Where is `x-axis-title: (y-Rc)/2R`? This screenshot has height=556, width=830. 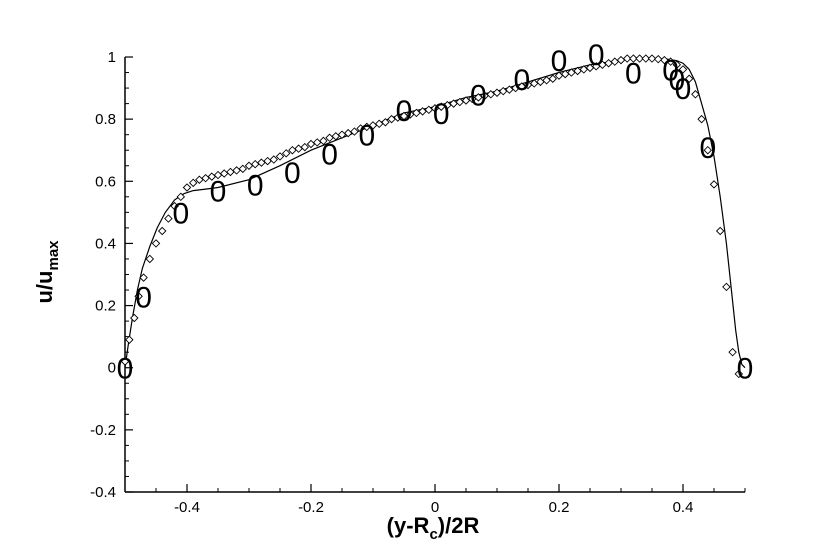 x-axis-title: (y-Rc)/2R is located at coordinates (433, 528).